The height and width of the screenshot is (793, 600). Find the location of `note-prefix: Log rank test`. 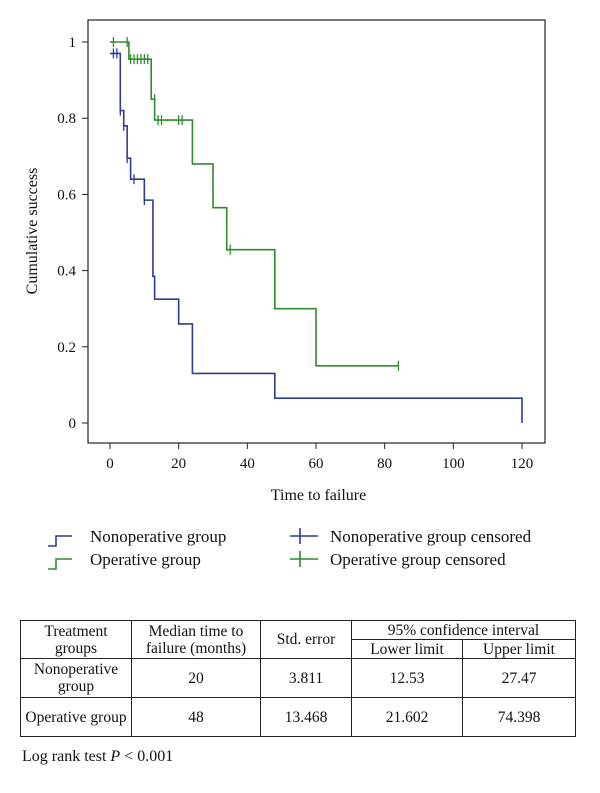

note-prefix: Log rank test is located at coordinates (64, 756).